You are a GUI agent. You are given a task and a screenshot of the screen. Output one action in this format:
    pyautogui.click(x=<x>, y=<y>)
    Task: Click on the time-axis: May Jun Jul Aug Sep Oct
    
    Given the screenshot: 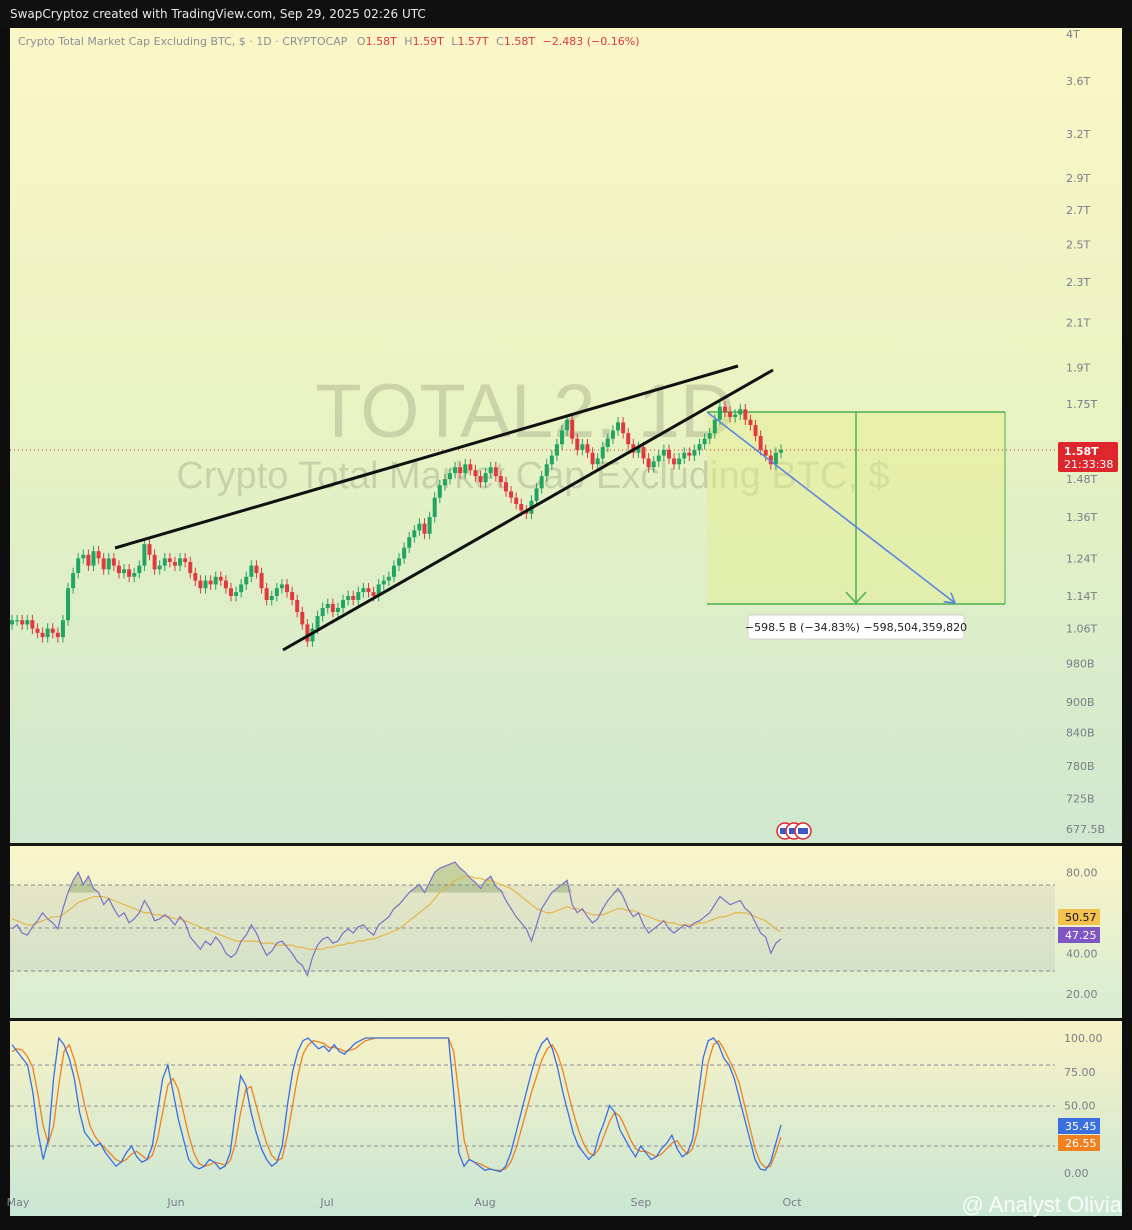 What is the action you would take?
    pyautogui.click(x=405, y=1202)
    